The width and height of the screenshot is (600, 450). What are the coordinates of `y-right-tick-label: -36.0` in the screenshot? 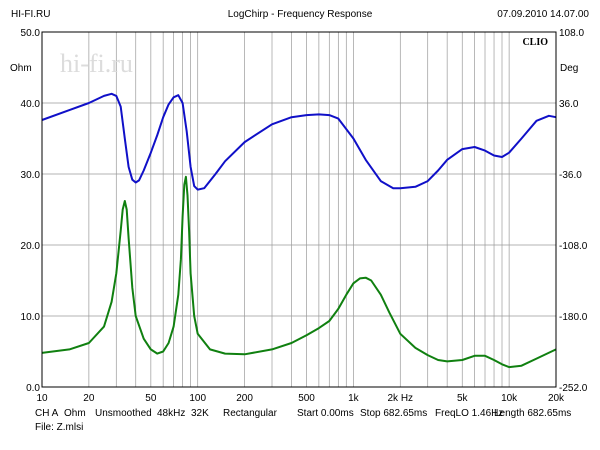 It's located at (570, 175).